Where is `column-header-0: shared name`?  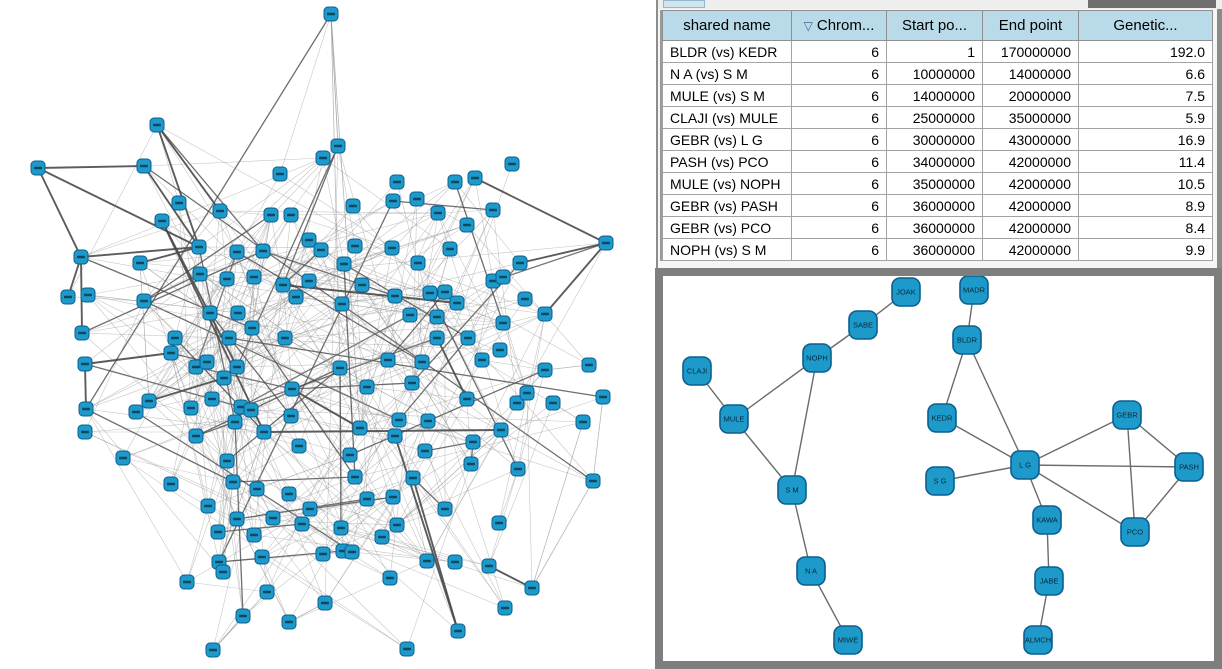 column-header-0: shared name is located at coordinates (727, 25).